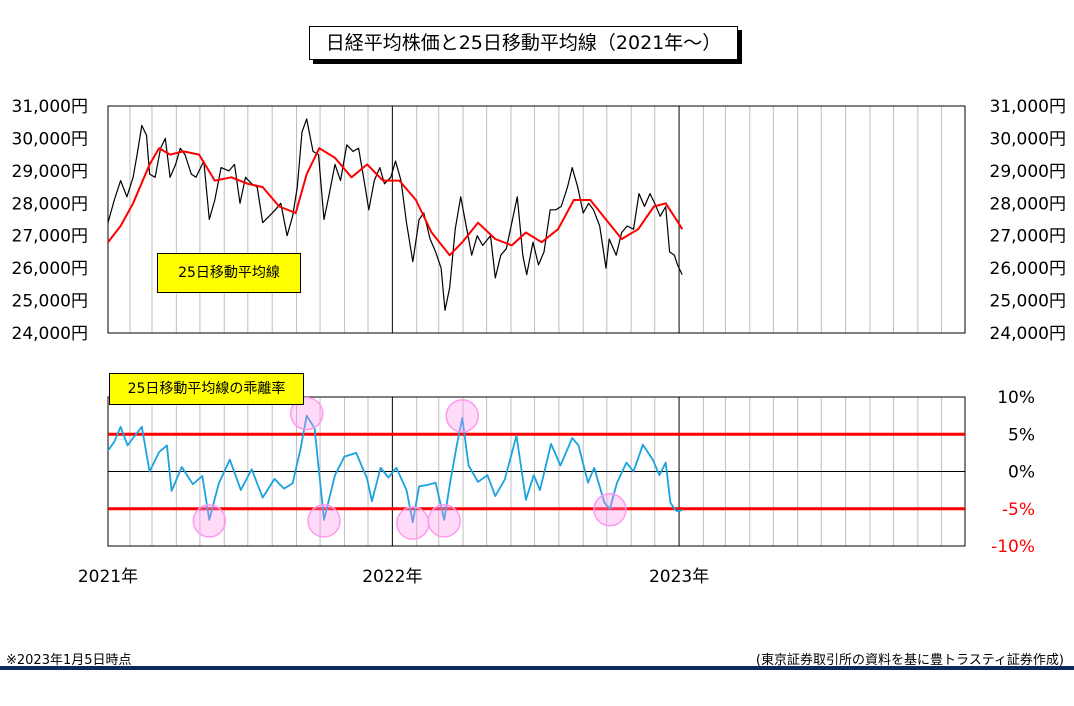 Image resolution: width=1074 pixels, height=706 pixels. What do you see at coordinates (206, 389) in the screenshot?
I see `deviation-label: 25日移動平均線の乖離率` at bounding box center [206, 389].